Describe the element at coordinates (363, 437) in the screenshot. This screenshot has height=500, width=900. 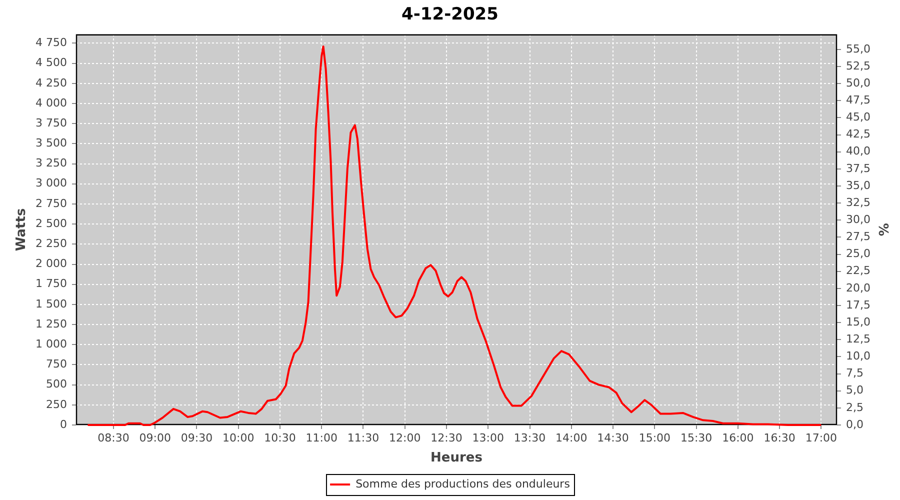
I see `x-tick-label: 11:30` at that location.